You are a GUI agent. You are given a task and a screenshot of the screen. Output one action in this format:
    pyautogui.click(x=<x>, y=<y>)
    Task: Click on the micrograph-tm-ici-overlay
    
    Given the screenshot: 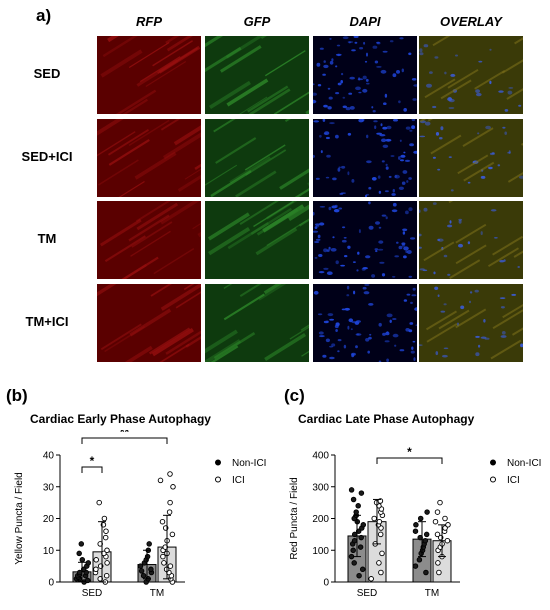 What is the action you would take?
    pyautogui.click(x=471, y=323)
    